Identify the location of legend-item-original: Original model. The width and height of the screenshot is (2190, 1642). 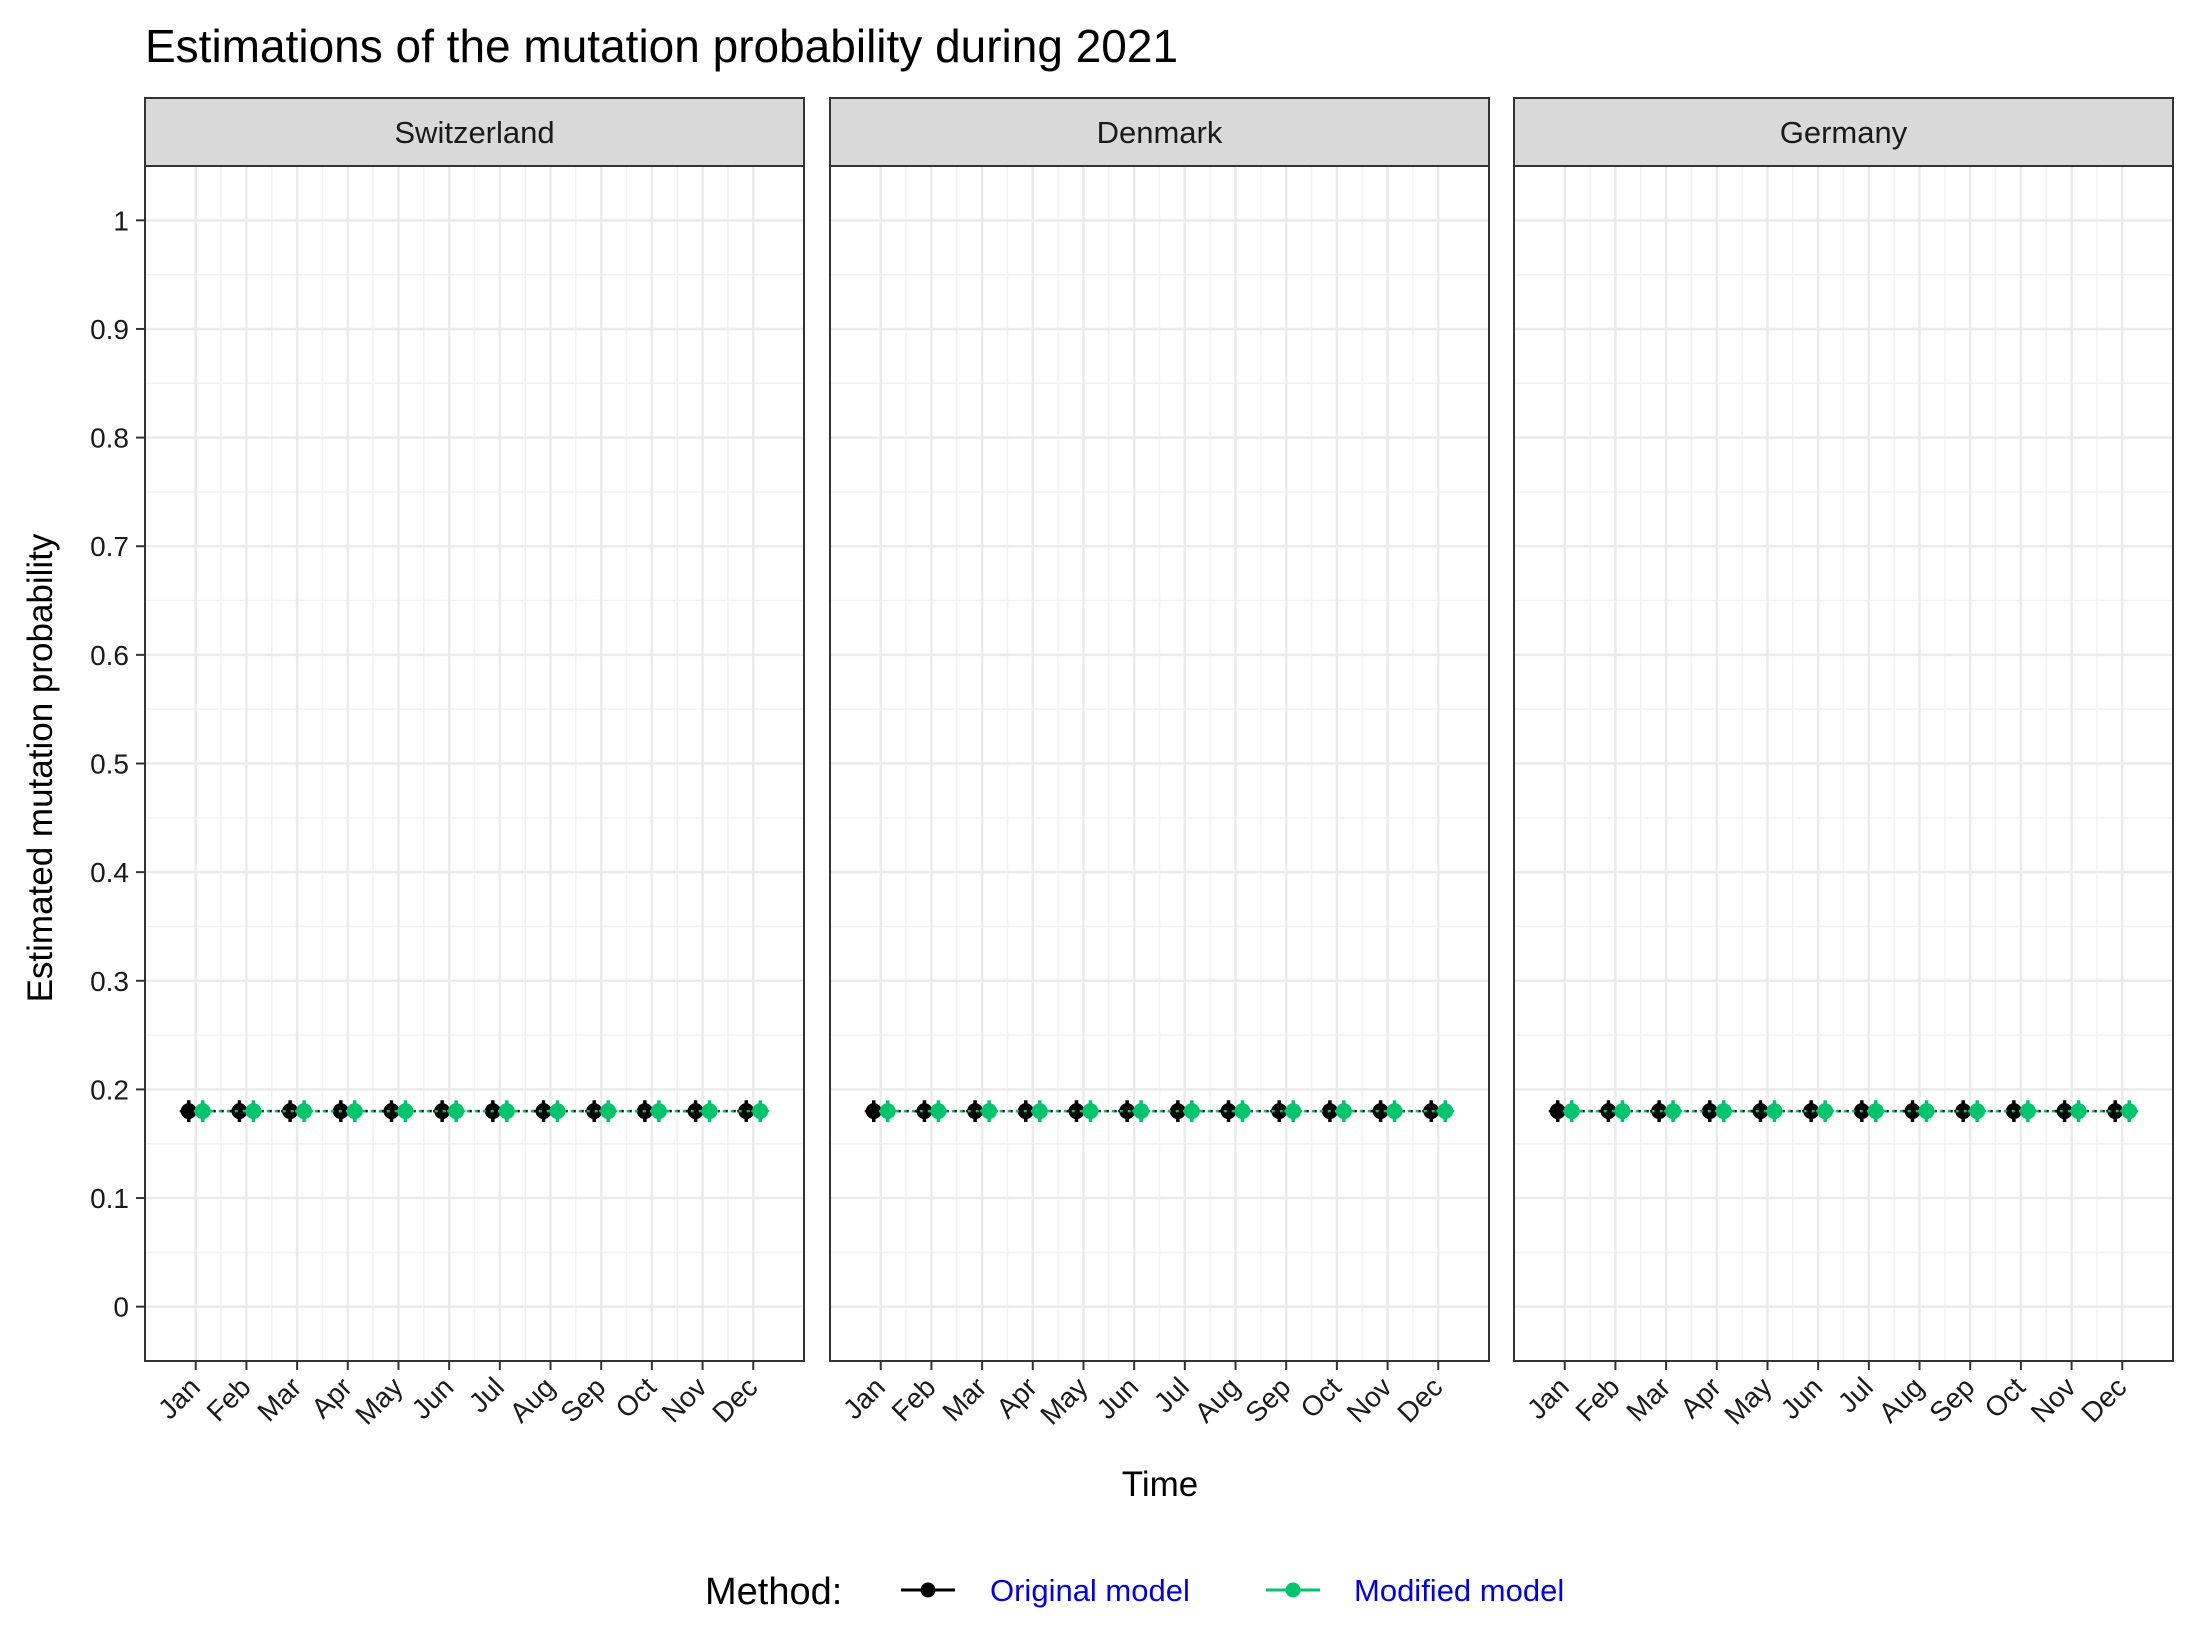
(1045, 1590).